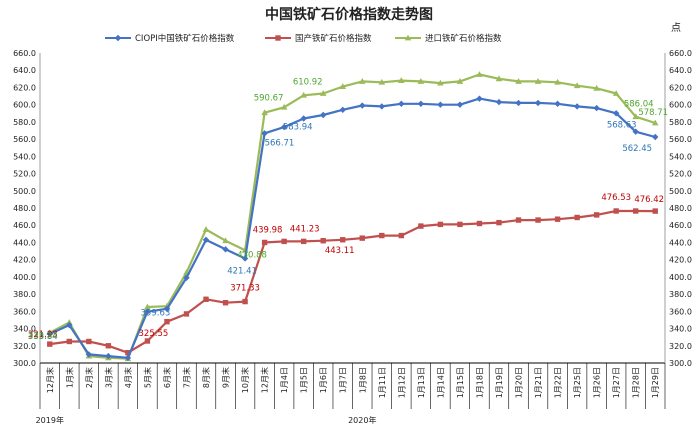  Describe the element at coordinates (597, 382) in the screenshot. I see `x-tick-label: 1月26日` at that location.